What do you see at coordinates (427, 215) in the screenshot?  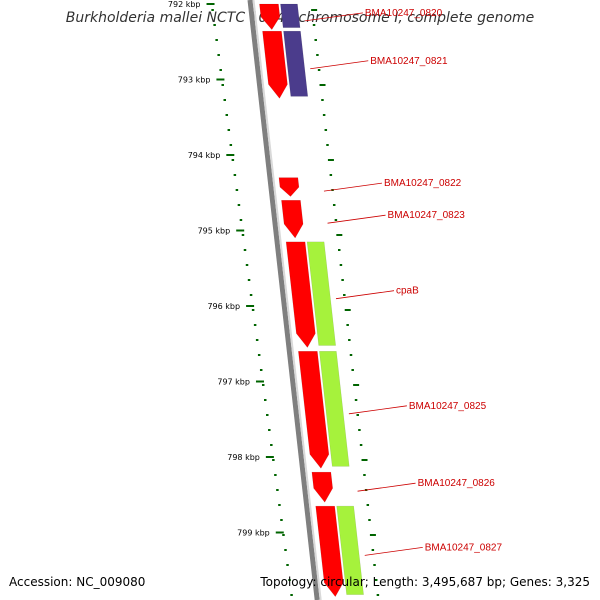 I see `gene-label: BMA10247_0823` at bounding box center [427, 215].